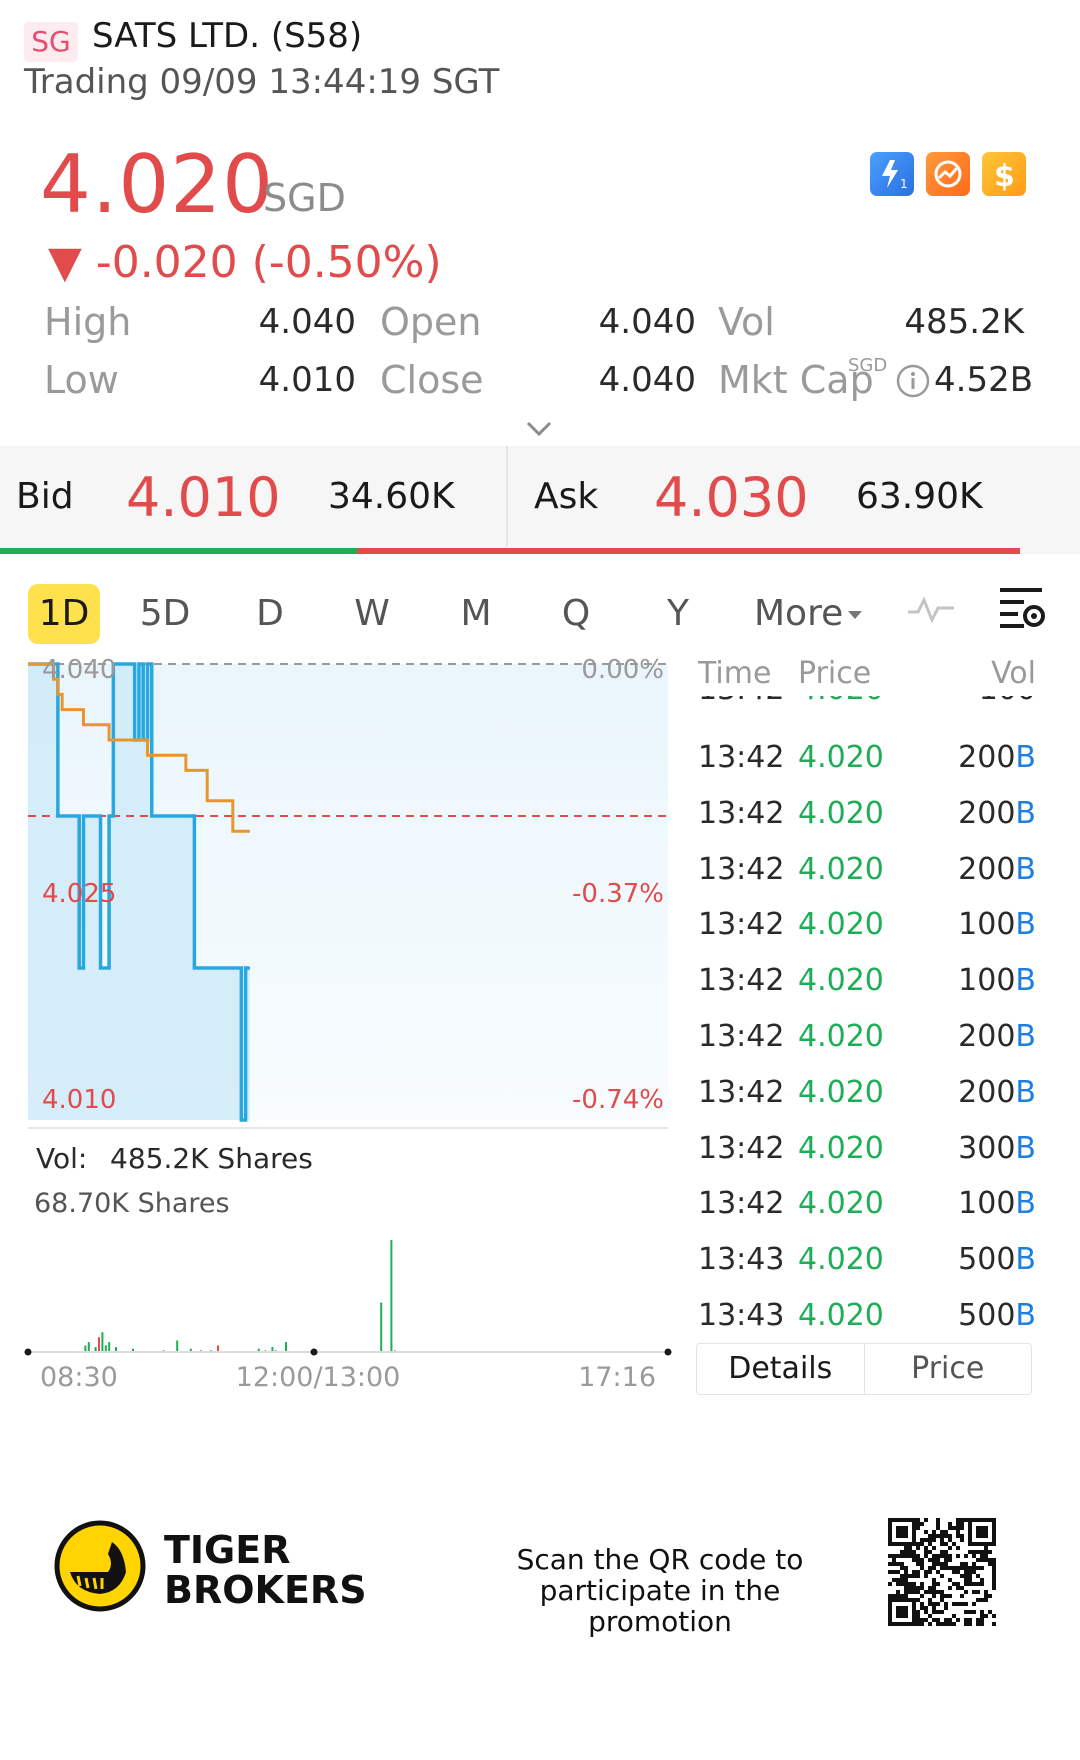 The height and width of the screenshot is (1760, 1080). Describe the element at coordinates (576, 613) in the screenshot. I see `tab-quarter: Q` at that location.